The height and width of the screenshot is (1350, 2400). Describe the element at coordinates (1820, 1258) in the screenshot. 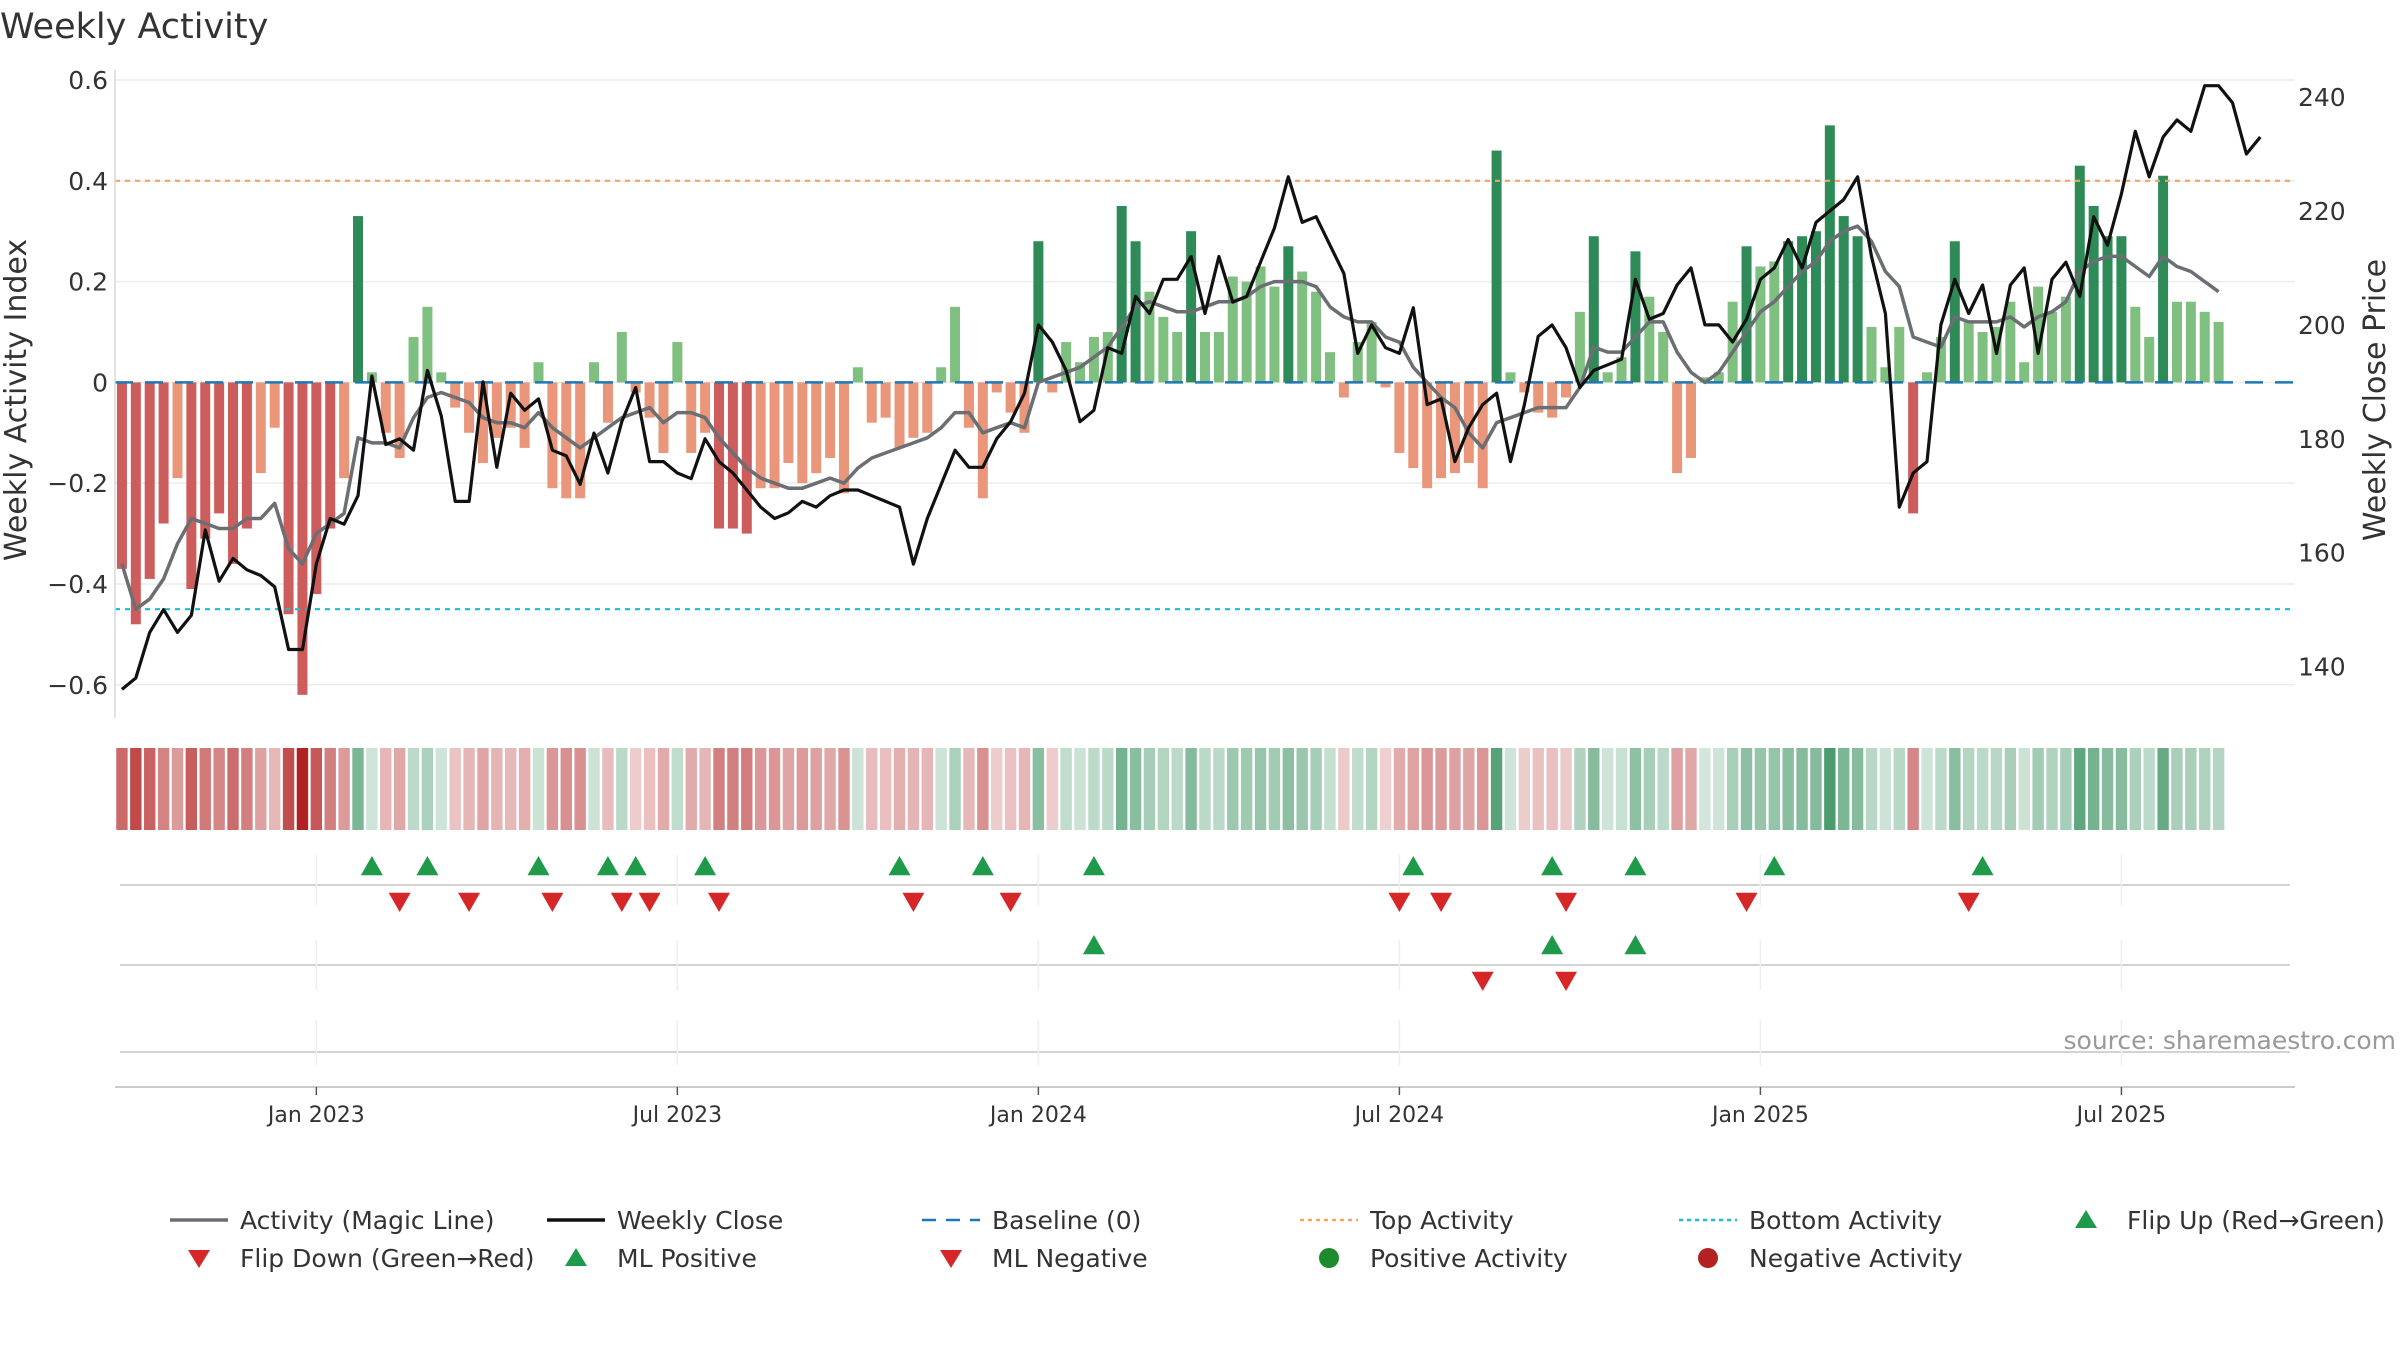

I see `legend-item: Negative Activity` at that location.